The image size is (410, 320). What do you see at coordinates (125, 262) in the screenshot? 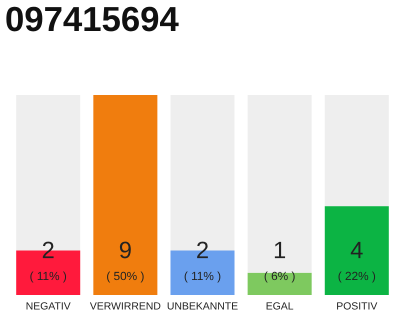
I see `data-label: 9 ( 50% )` at bounding box center [125, 262].